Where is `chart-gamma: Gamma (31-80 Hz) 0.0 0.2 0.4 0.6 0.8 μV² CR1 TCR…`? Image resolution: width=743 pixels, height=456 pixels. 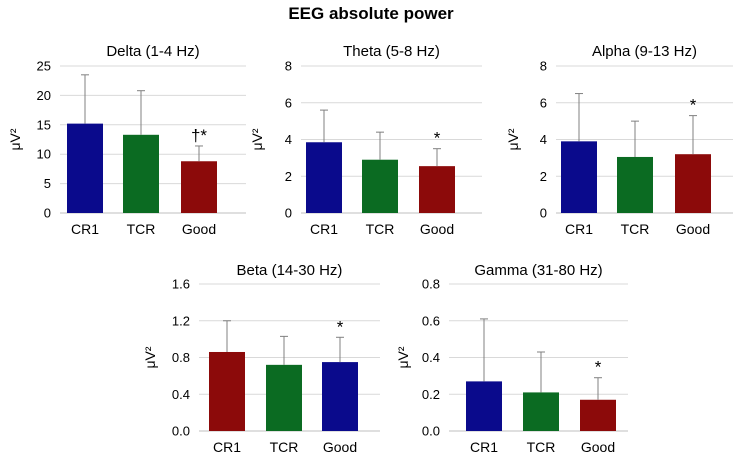
chart-gamma: Gamma (31-80 Hz) 0.0 0.2 0.4 0.6 0.8 μV² CR1 TCR… is located at coordinates (511, 358).